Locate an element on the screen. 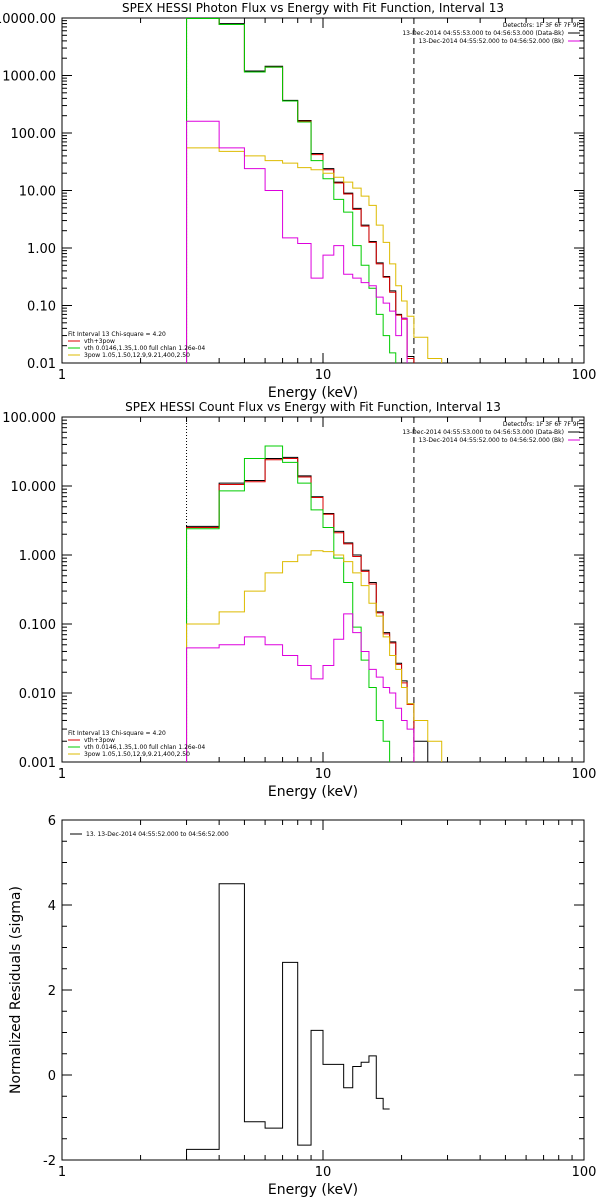  y-tick-label: 10000.00 is located at coordinates (28, 19).